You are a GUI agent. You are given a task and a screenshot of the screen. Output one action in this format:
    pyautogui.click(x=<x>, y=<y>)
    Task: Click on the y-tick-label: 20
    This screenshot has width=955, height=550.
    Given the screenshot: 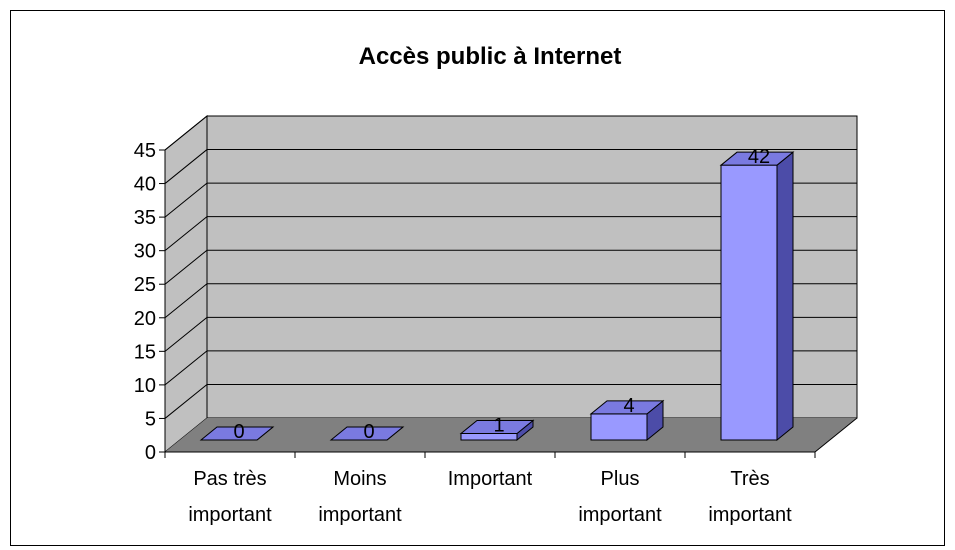 What is the action you would take?
    pyautogui.click(x=145, y=319)
    